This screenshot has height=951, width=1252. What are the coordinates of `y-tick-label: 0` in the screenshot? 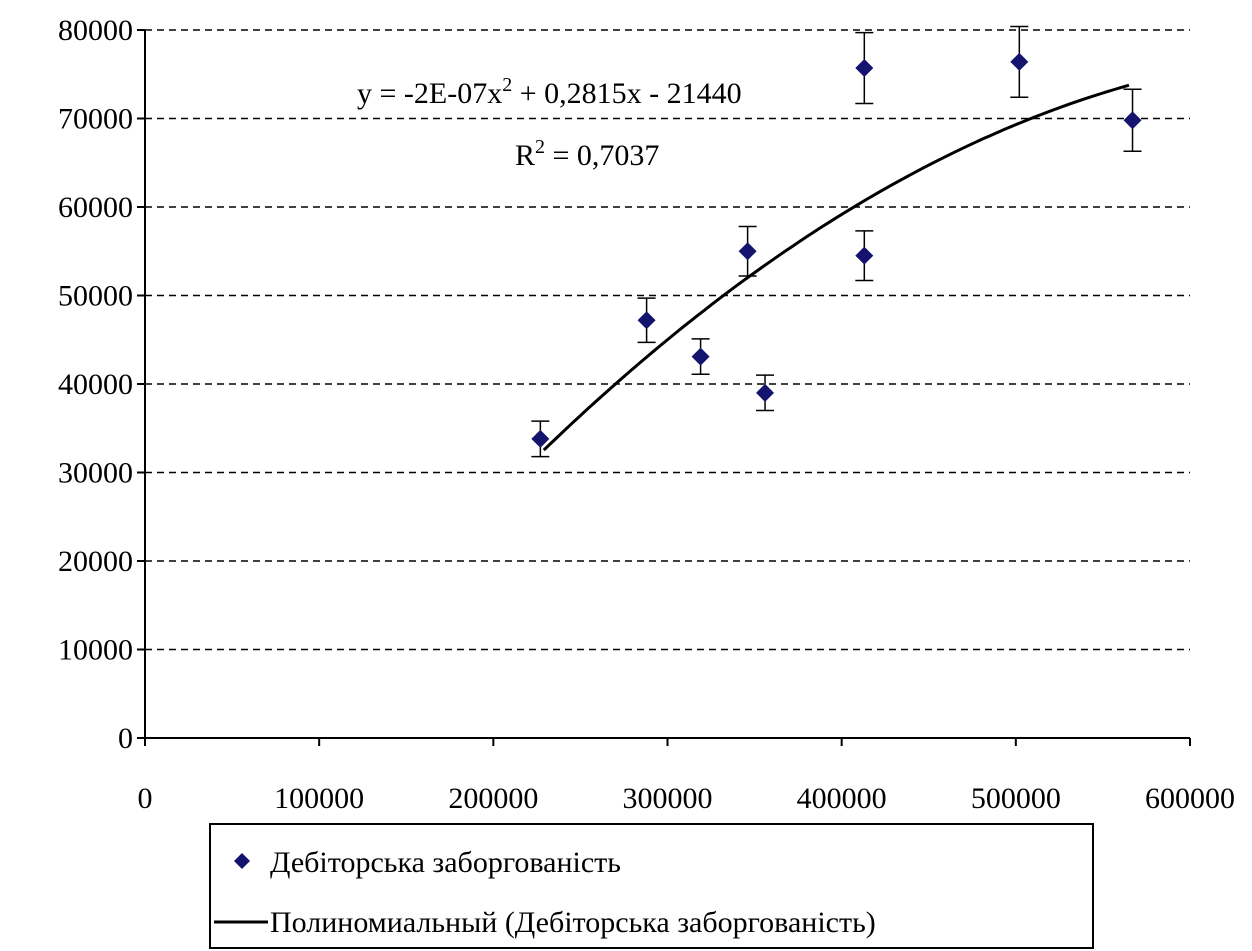 It's located at (125, 738).